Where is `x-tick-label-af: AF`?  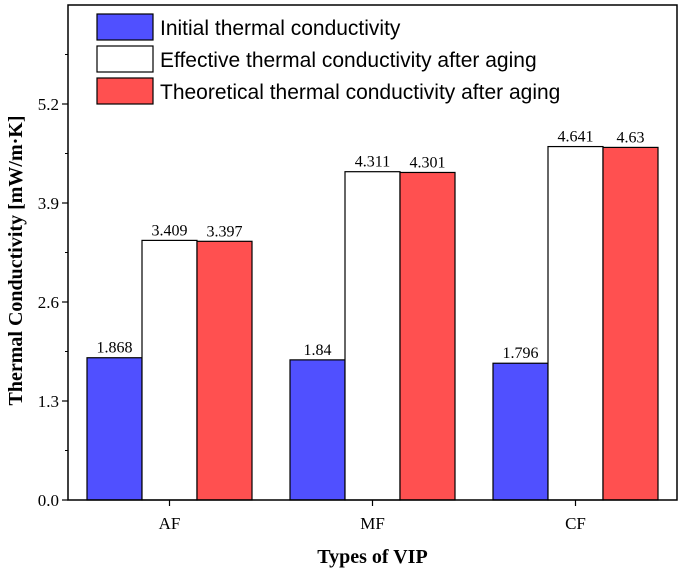 x-tick-label-af: AF is located at coordinates (170, 523).